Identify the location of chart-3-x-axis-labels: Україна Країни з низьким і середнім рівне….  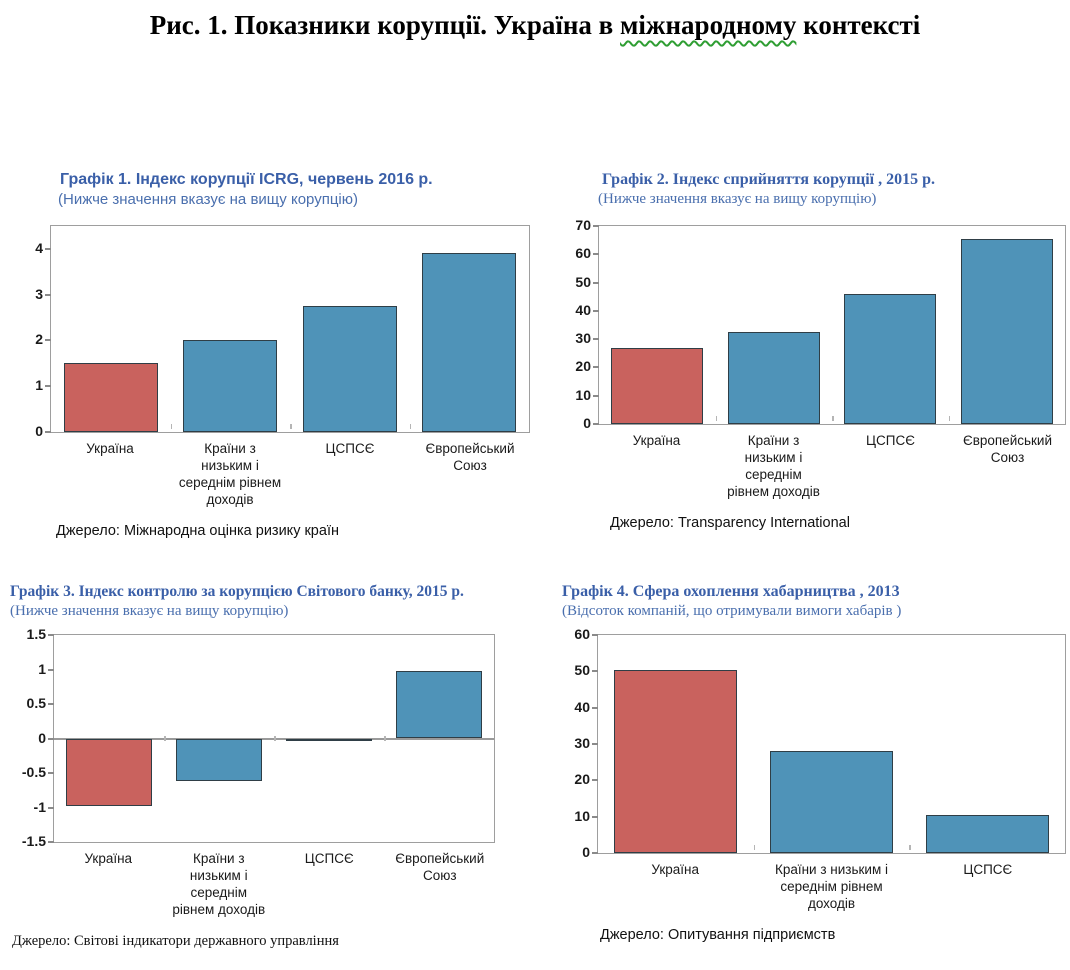
(274, 884).